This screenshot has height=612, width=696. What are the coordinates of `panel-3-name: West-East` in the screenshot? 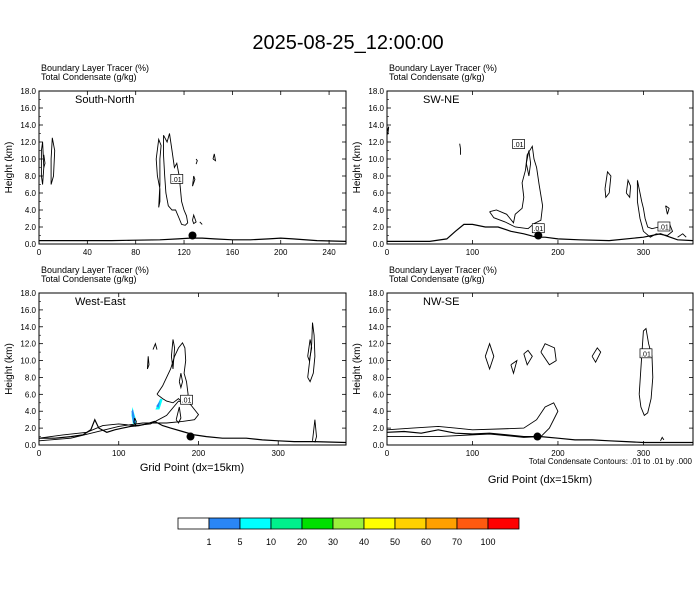 It's located at (100, 302).